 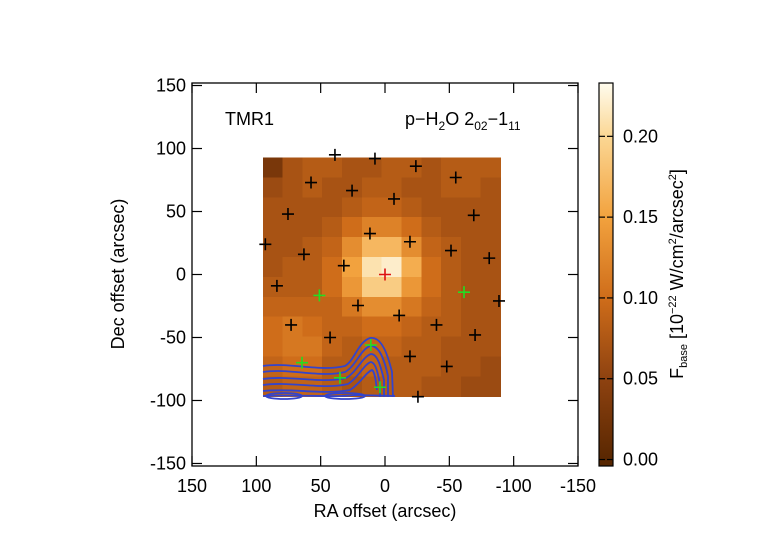 What do you see at coordinates (514, 486) in the screenshot?
I see `x-tick-label: -100` at bounding box center [514, 486].